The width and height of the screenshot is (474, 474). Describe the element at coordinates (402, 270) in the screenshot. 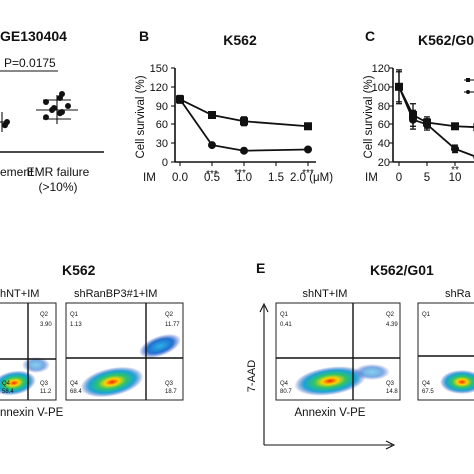

I see `panel-e-title: K562/G01` at that location.